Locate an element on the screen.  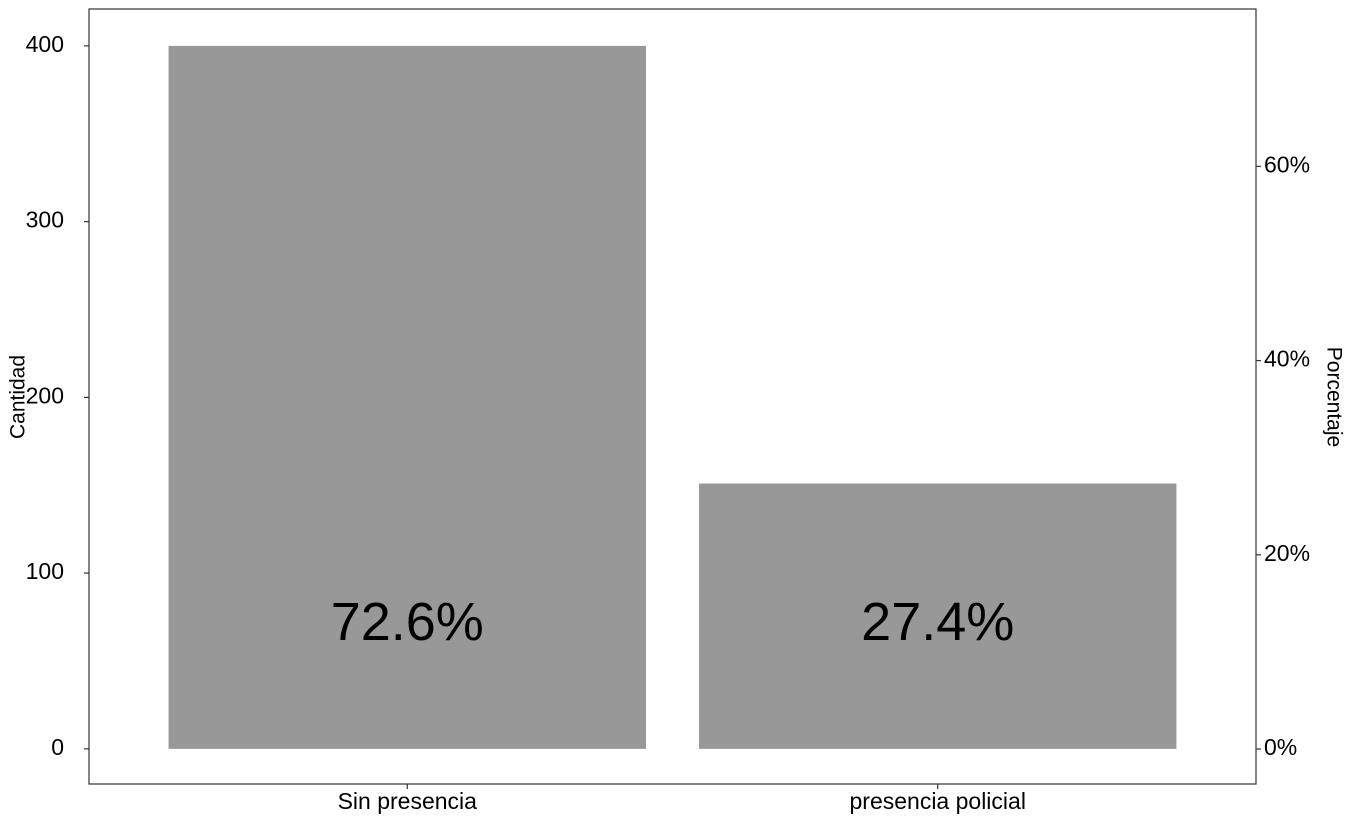
x-tick-label: Sin presencia is located at coordinates (408, 801).